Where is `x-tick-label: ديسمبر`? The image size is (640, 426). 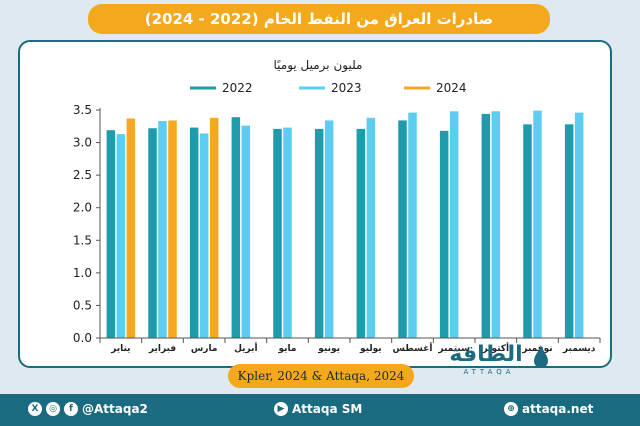
x-tick-label: ديسمبر is located at coordinates (579, 349).